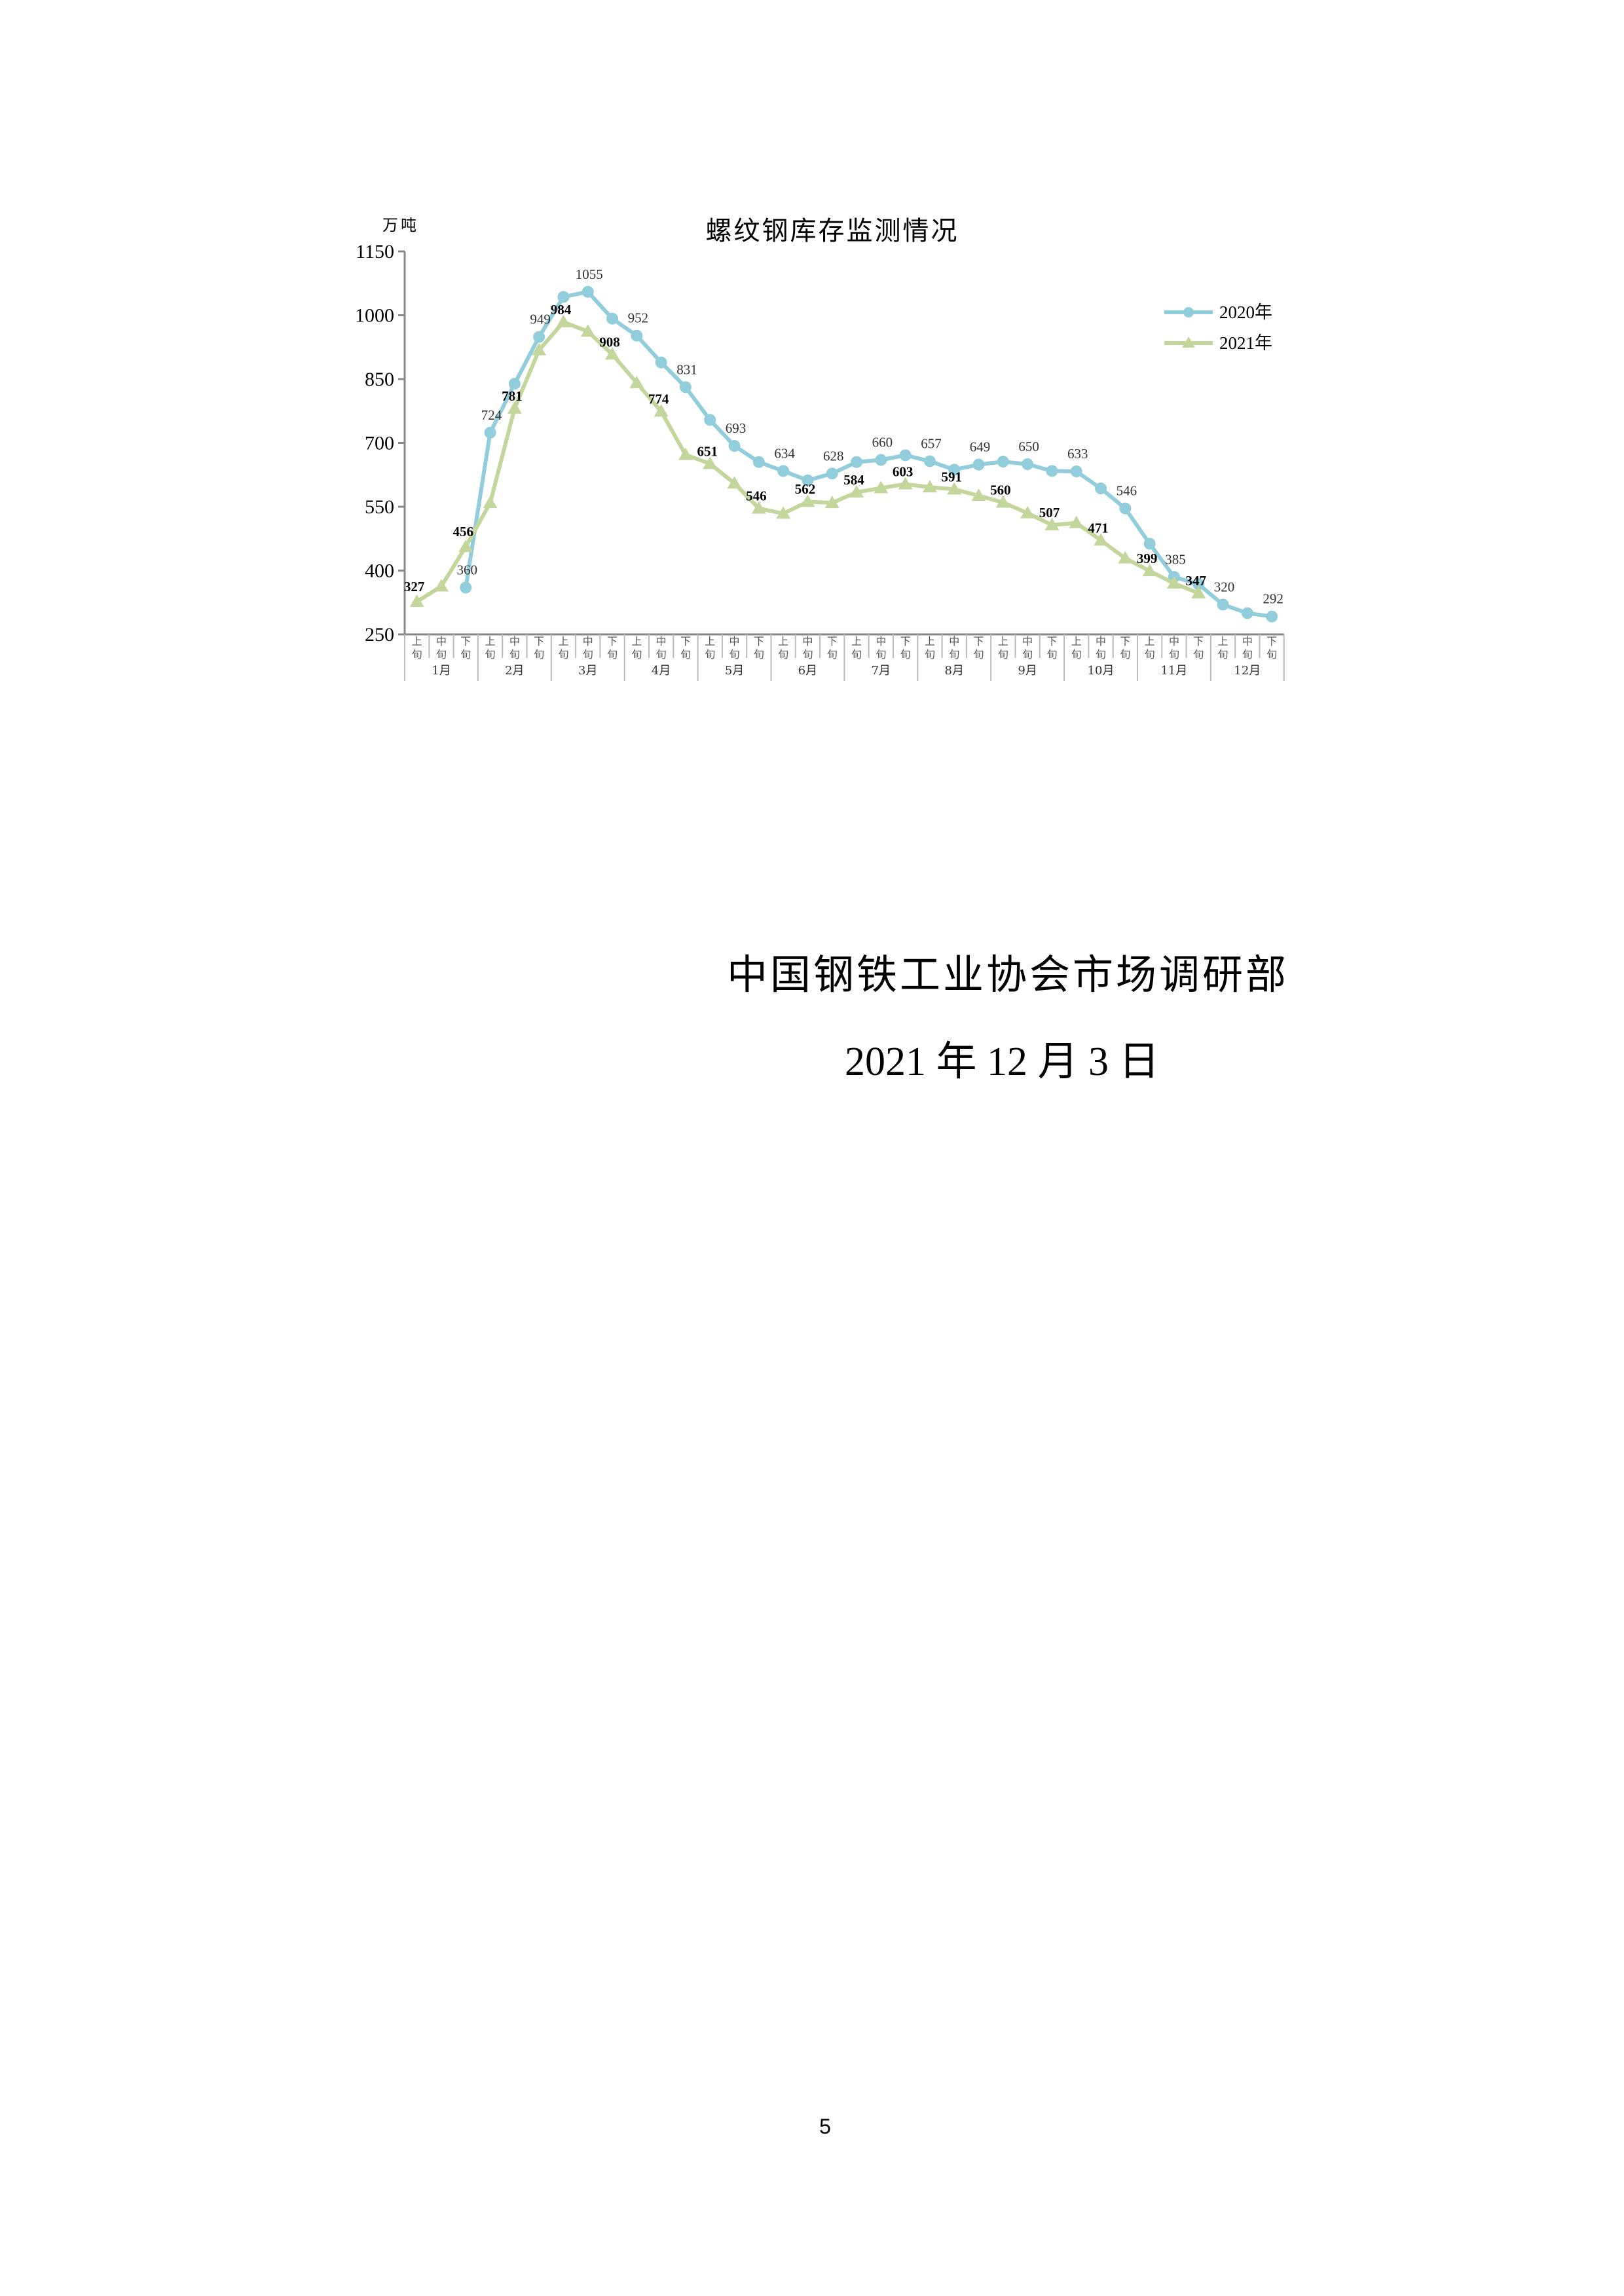  What do you see at coordinates (587, 671) in the screenshot?
I see `x-month-label: 3月` at bounding box center [587, 671].